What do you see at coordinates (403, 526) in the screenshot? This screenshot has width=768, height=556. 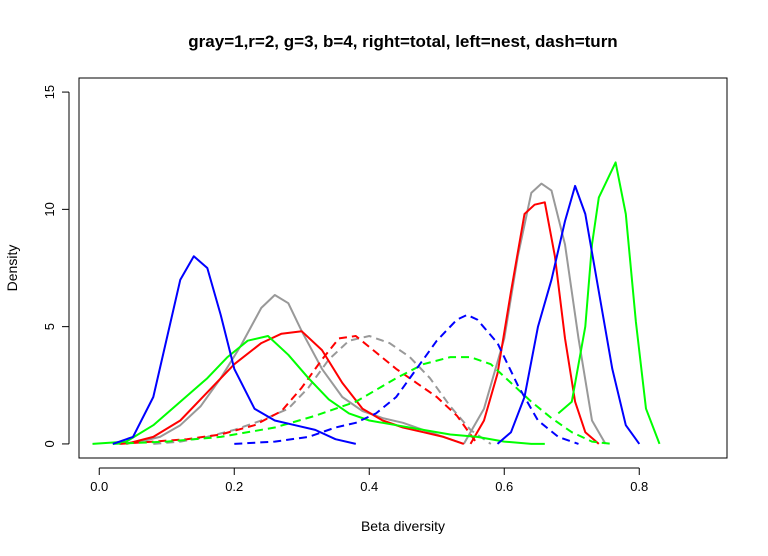 I see `x-axis-label: Beta diversity` at bounding box center [403, 526].